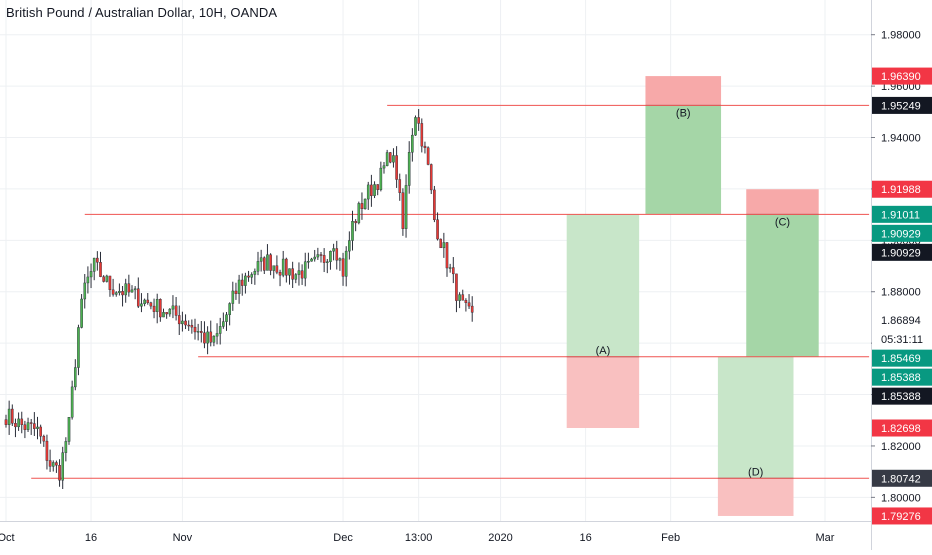 Image resolution: width=932 pixels, height=555 pixels. Describe the element at coordinates (901, 293) in the screenshot. I see `y-tick-label: 1.88000` at that location.